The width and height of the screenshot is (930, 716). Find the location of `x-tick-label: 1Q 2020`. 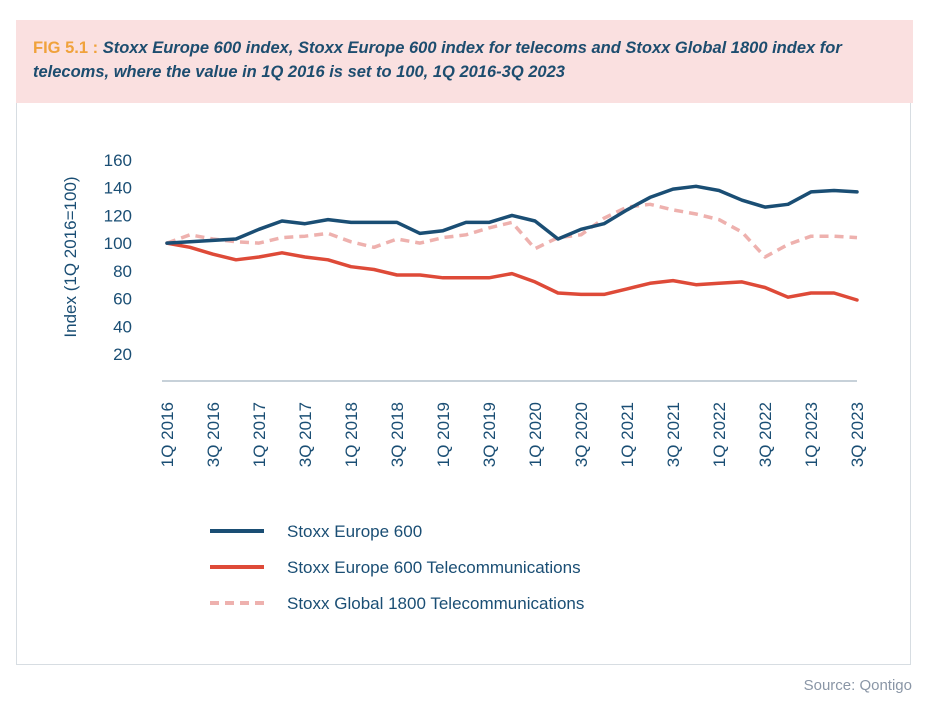

x-tick-label: 1Q 2020 is located at coordinates (535, 434).